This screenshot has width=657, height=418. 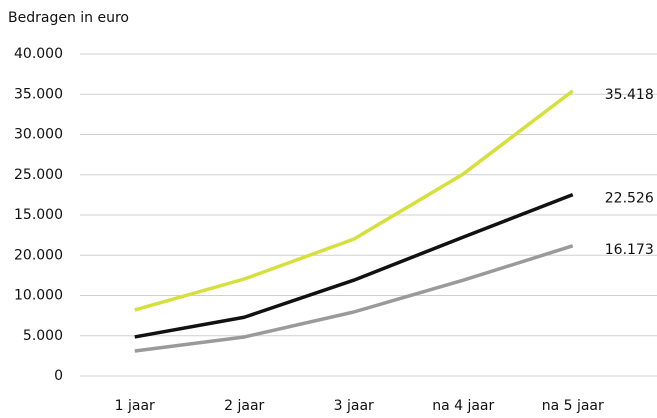 I want to click on x-tick-label: 3 jaar, so click(x=354, y=406).